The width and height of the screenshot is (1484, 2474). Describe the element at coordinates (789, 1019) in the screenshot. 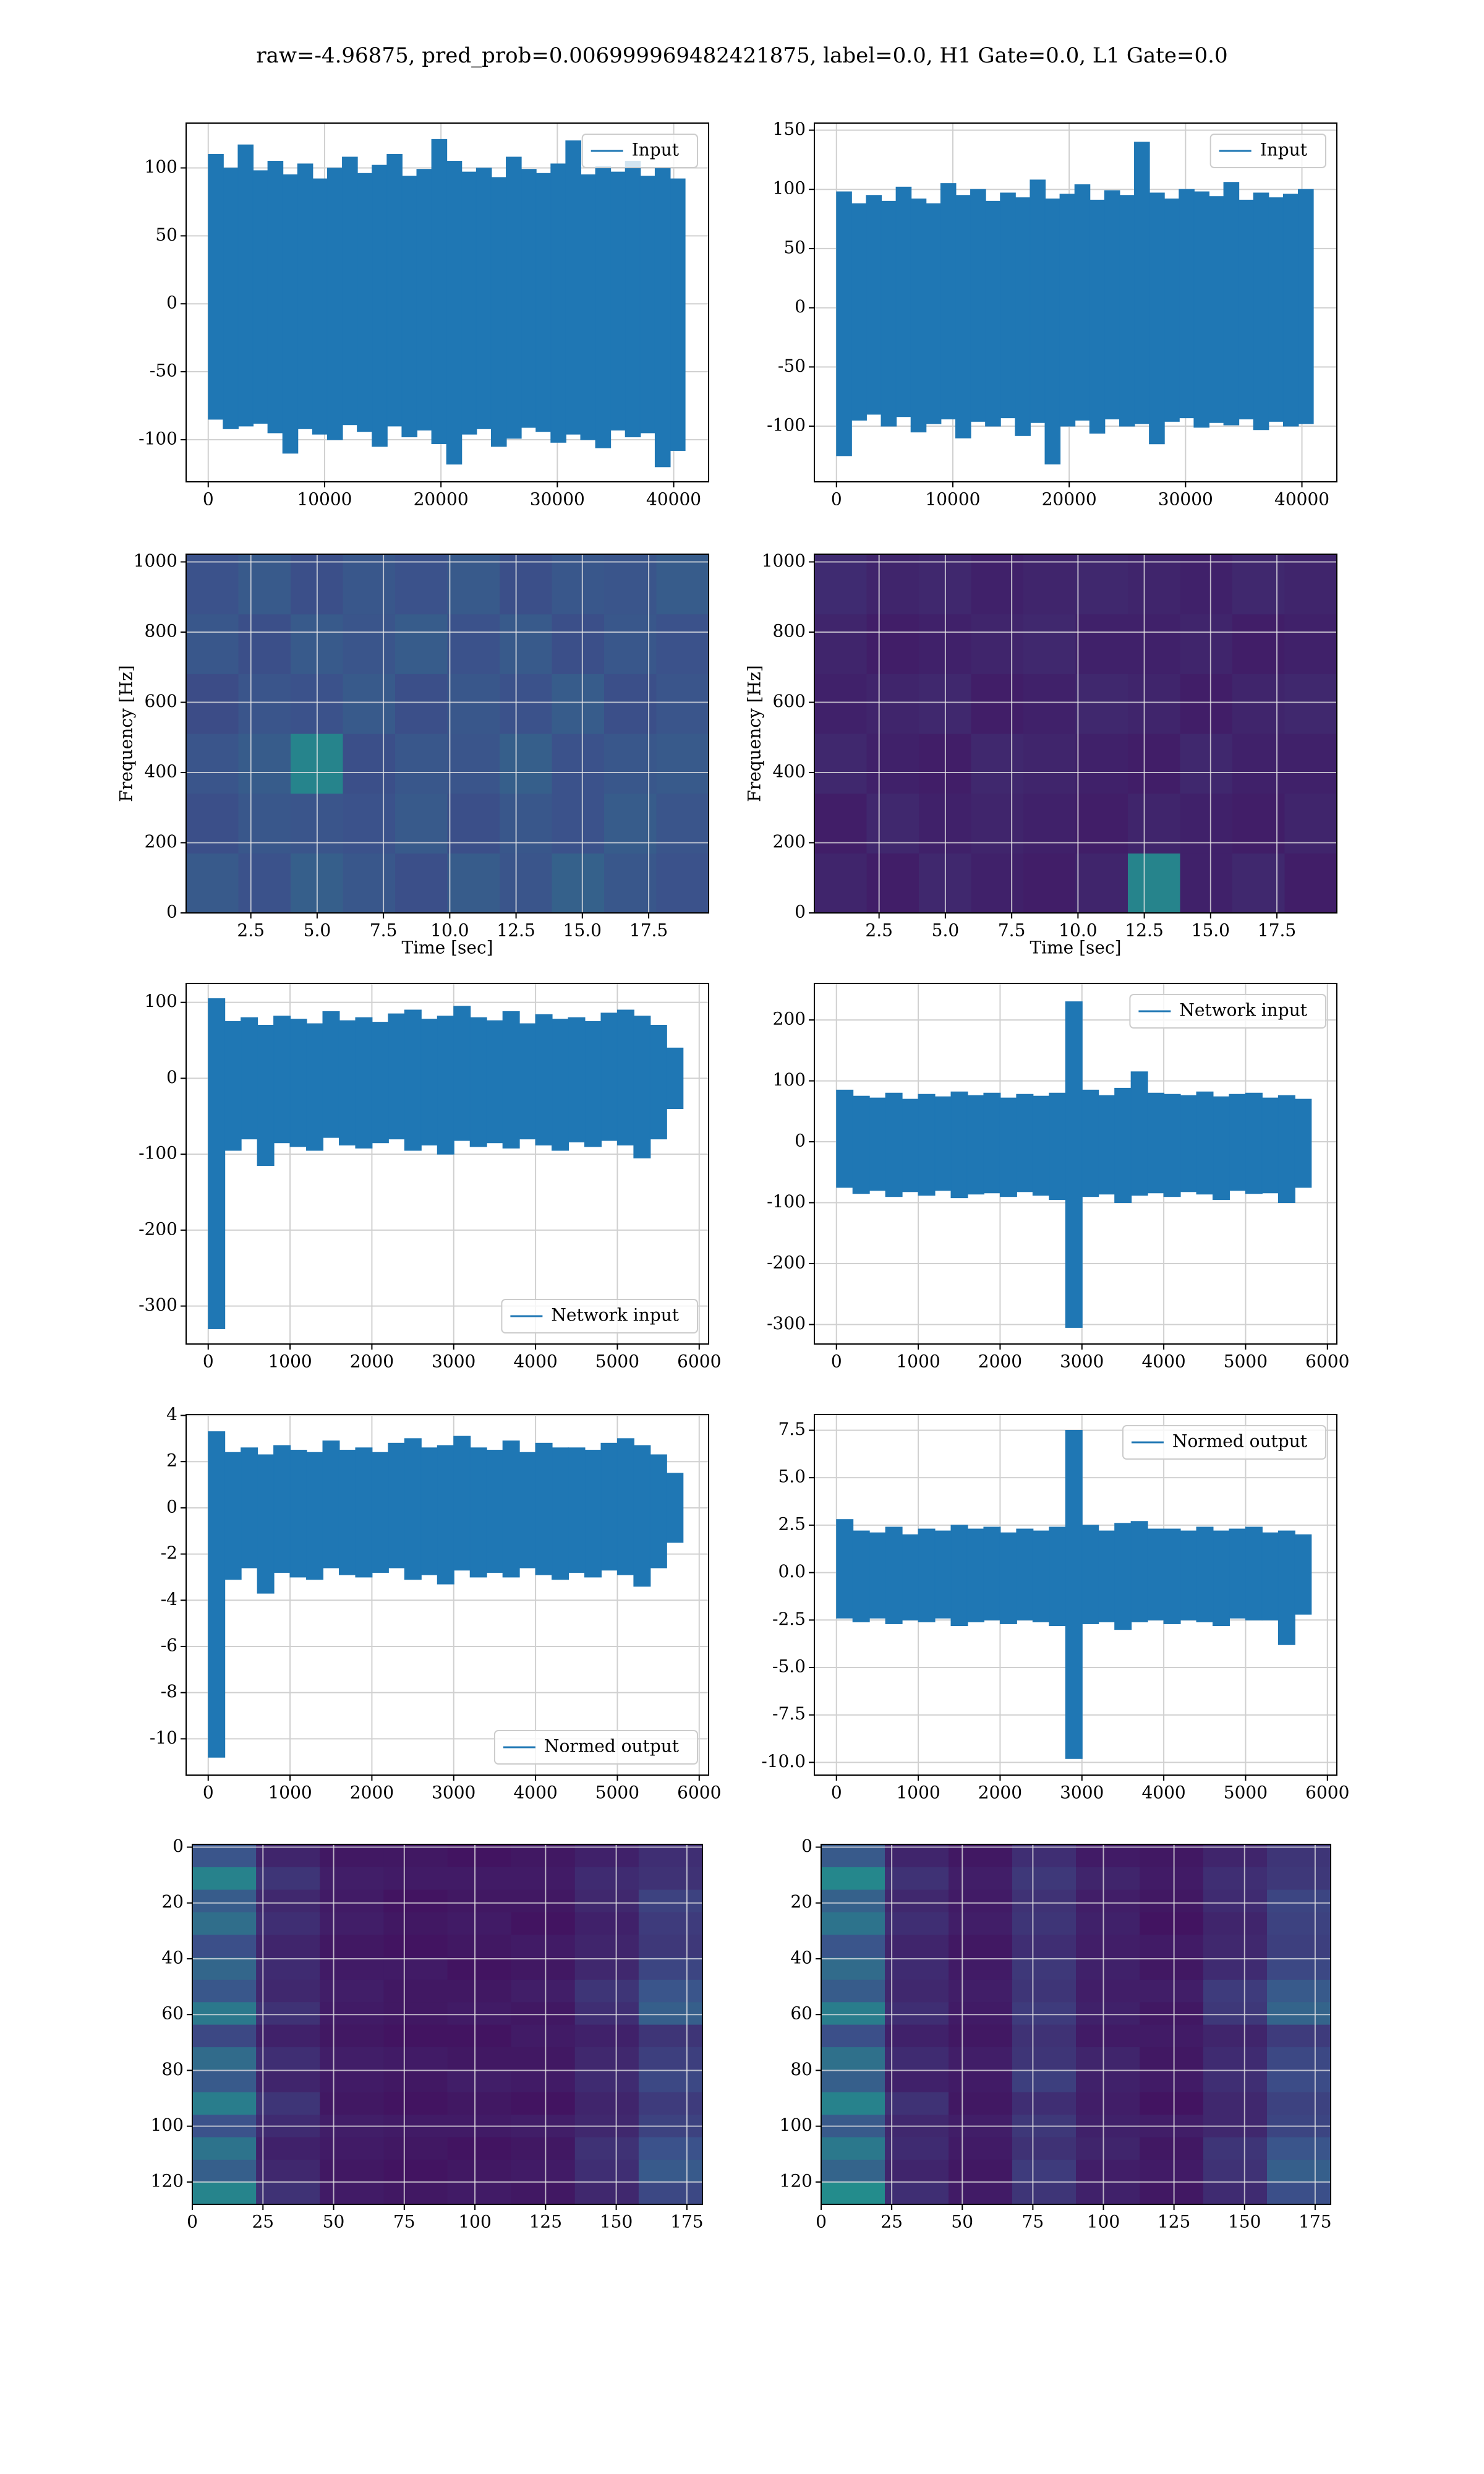

I see `y-tick-label: 200` at that location.